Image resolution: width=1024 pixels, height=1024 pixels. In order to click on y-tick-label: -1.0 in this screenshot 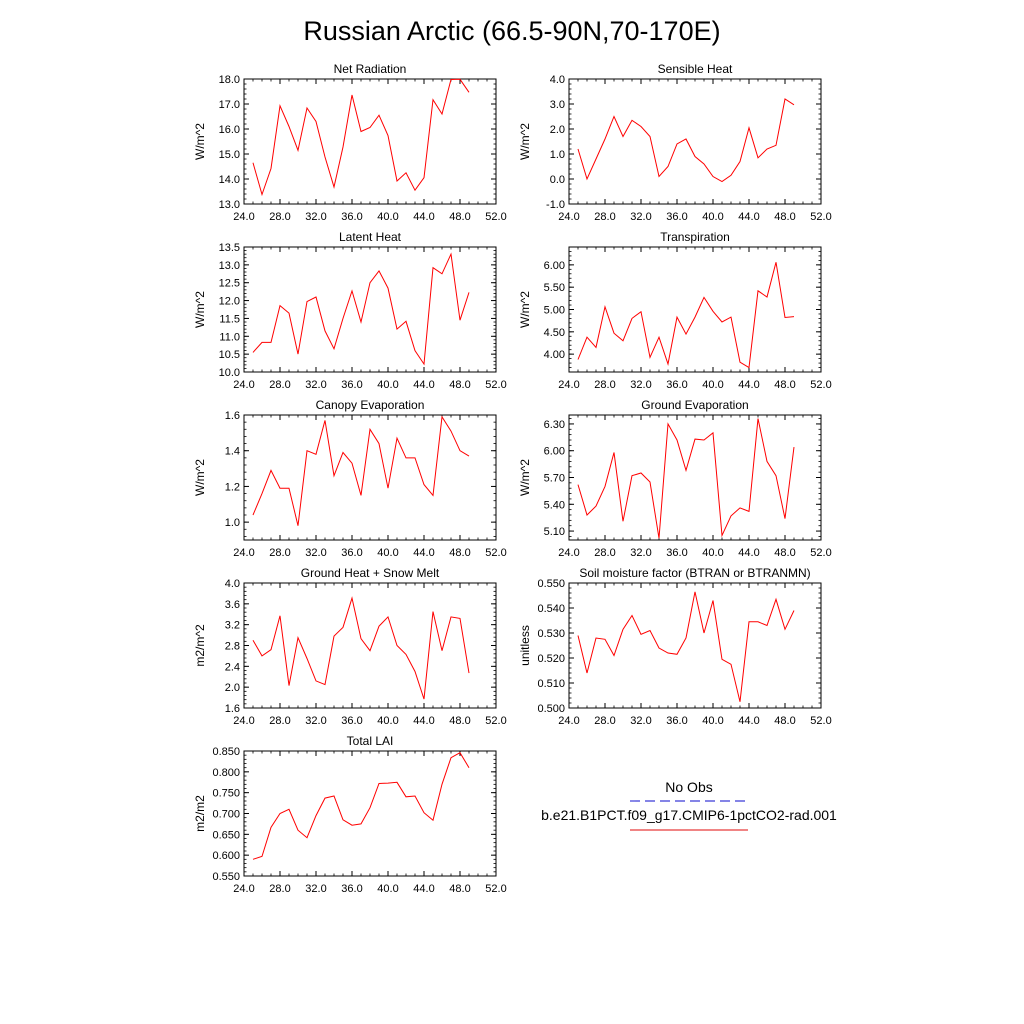, I will do `click(555, 205)`.